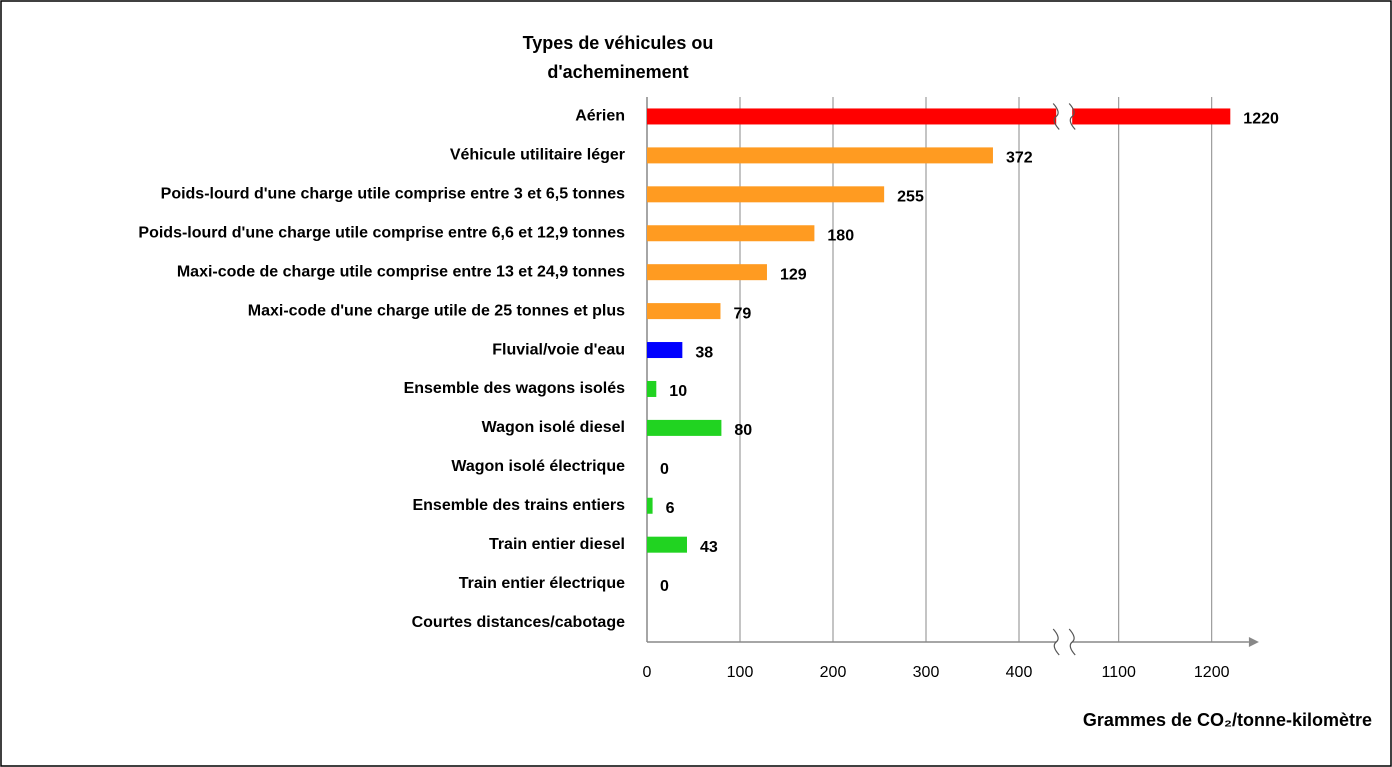 The image size is (1392, 767). Describe the element at coordinates (538, 466) in the screenshot. I see `y-tick-label: Wagon isolé électrique` at that location.